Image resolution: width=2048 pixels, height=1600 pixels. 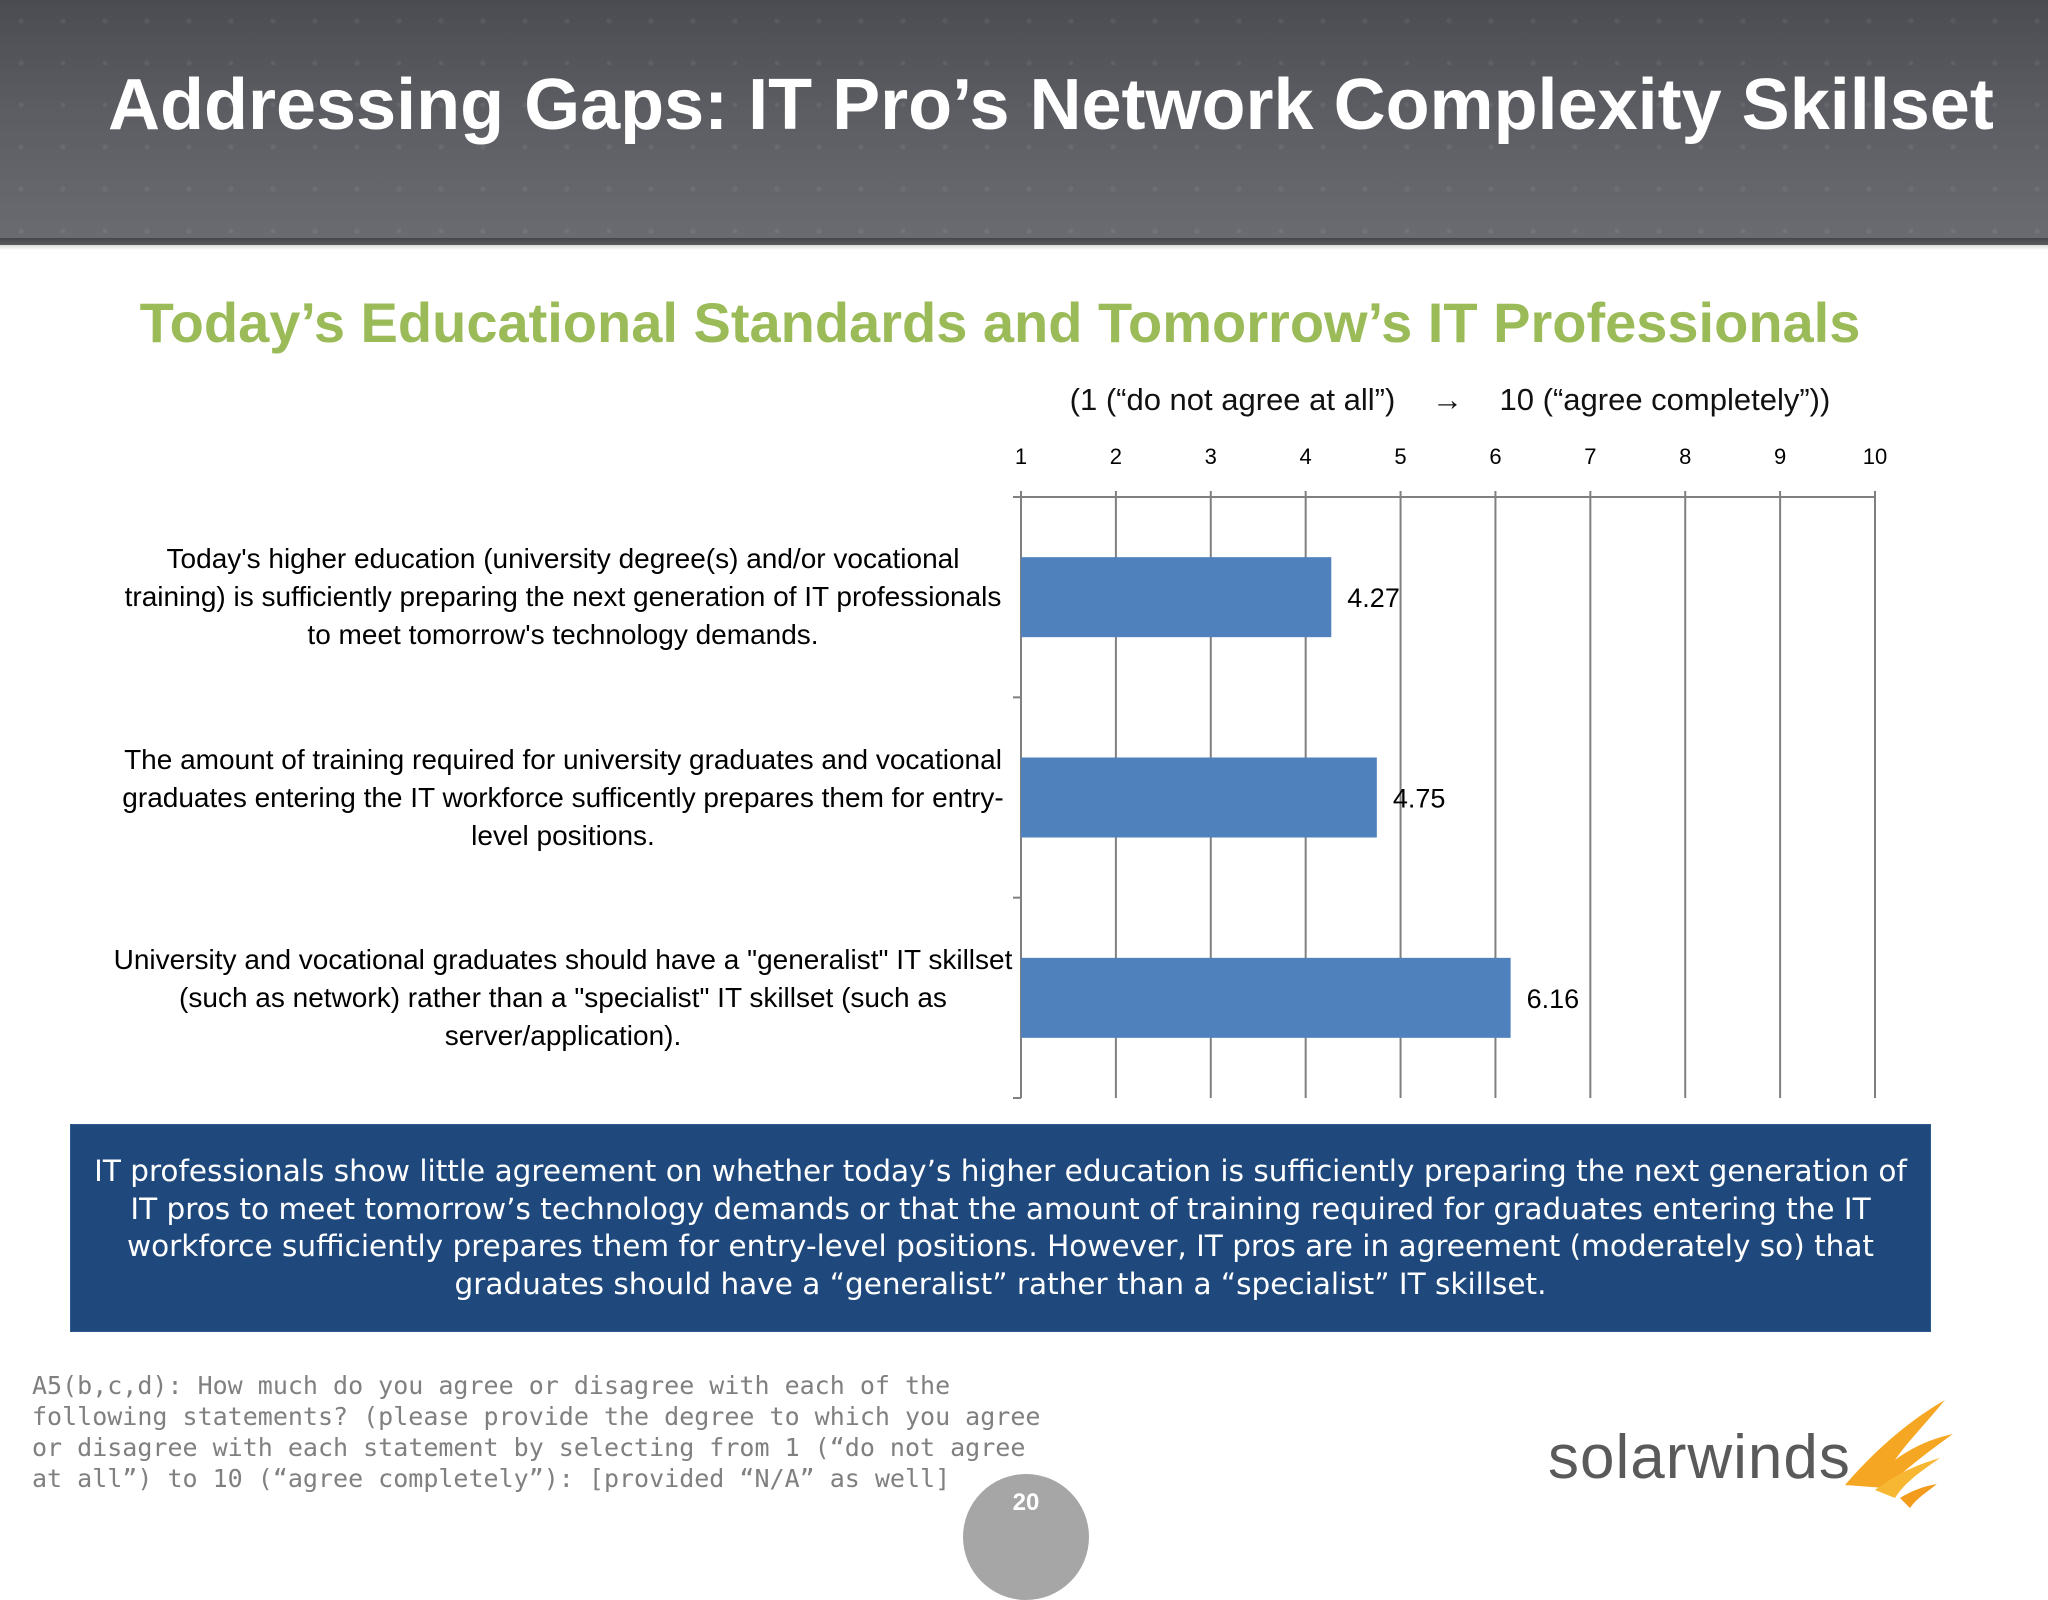 What do you see at coordinates (1447, 399) in the screenshot?
I see `arrow-right-icon: →` at bounding box center [1447, 399].